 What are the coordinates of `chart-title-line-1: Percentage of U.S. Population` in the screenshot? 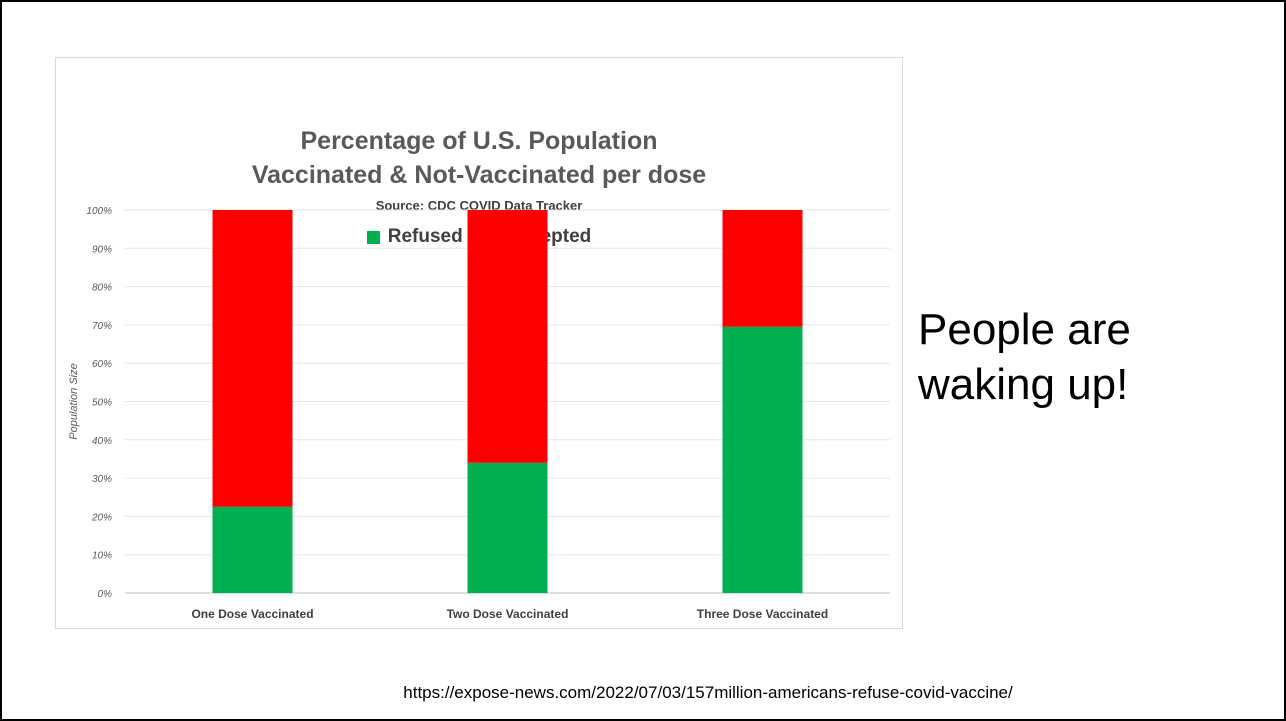 It's located at (479, 141).